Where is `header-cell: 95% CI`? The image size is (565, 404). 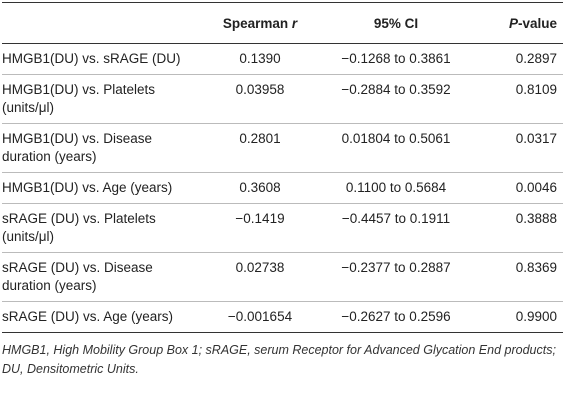
header-cell: 95% CI is located at coordinates (396, 23).